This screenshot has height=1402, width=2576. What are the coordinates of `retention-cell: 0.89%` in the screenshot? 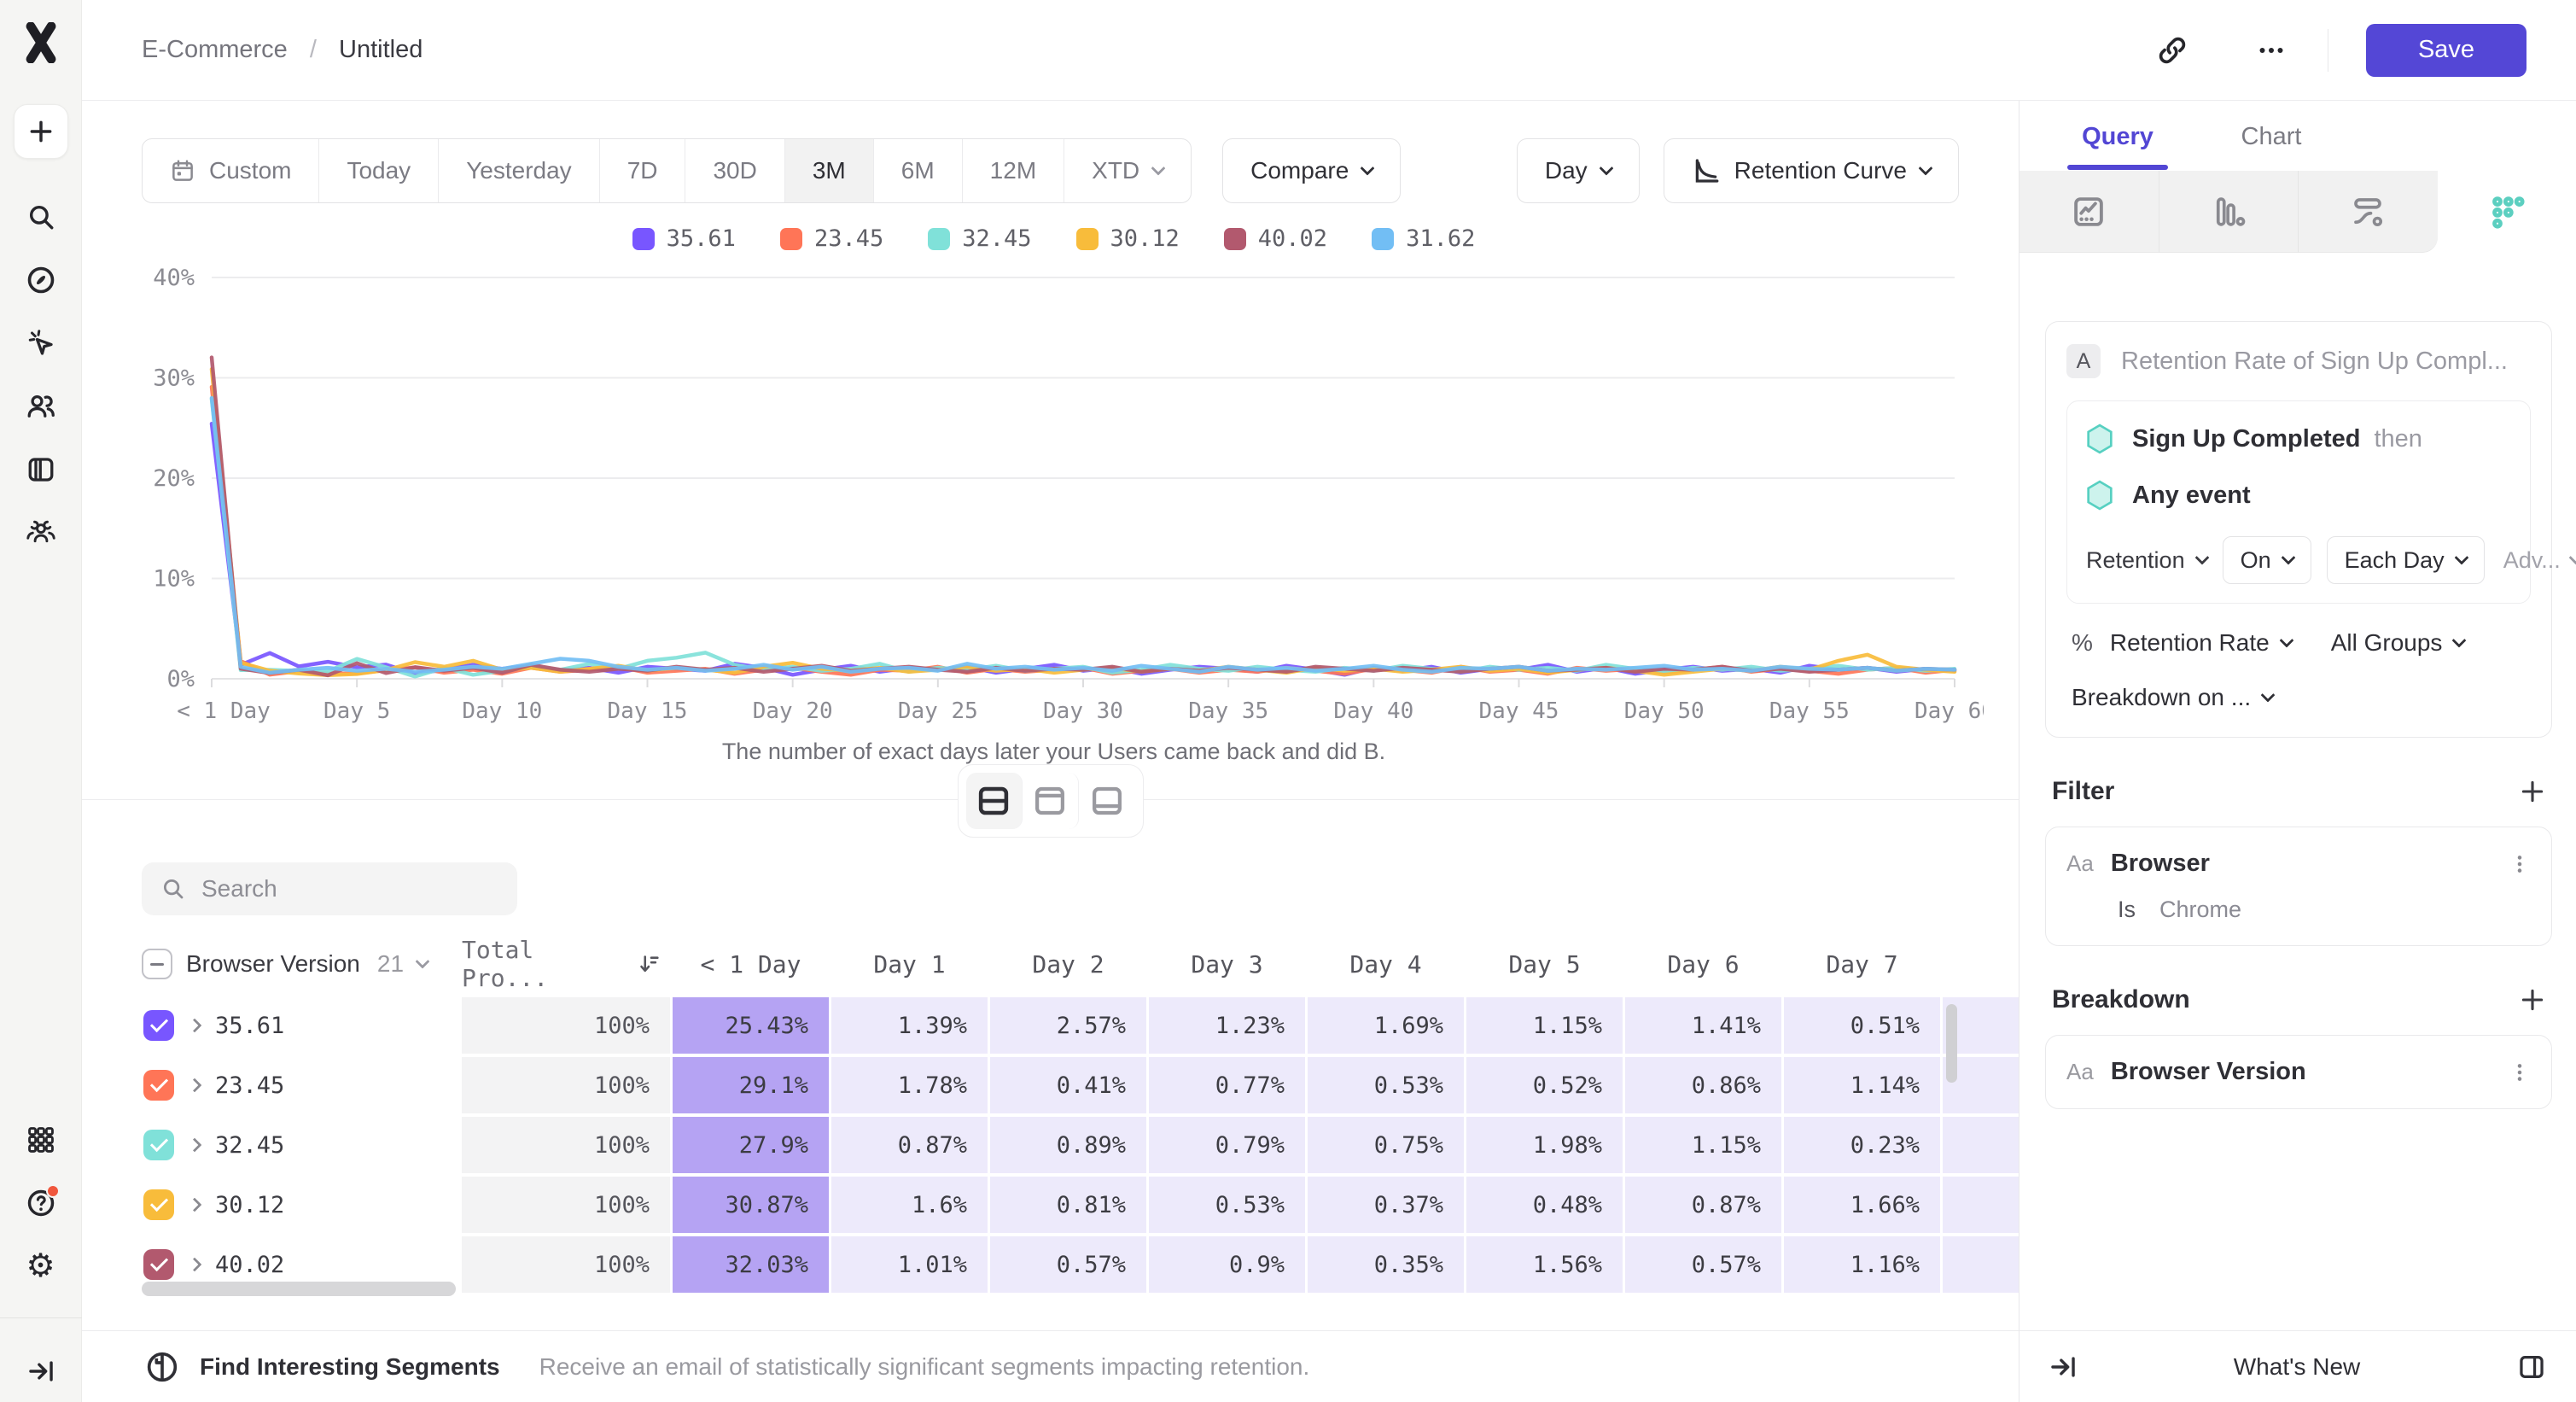 It's located at (1068, 1145).